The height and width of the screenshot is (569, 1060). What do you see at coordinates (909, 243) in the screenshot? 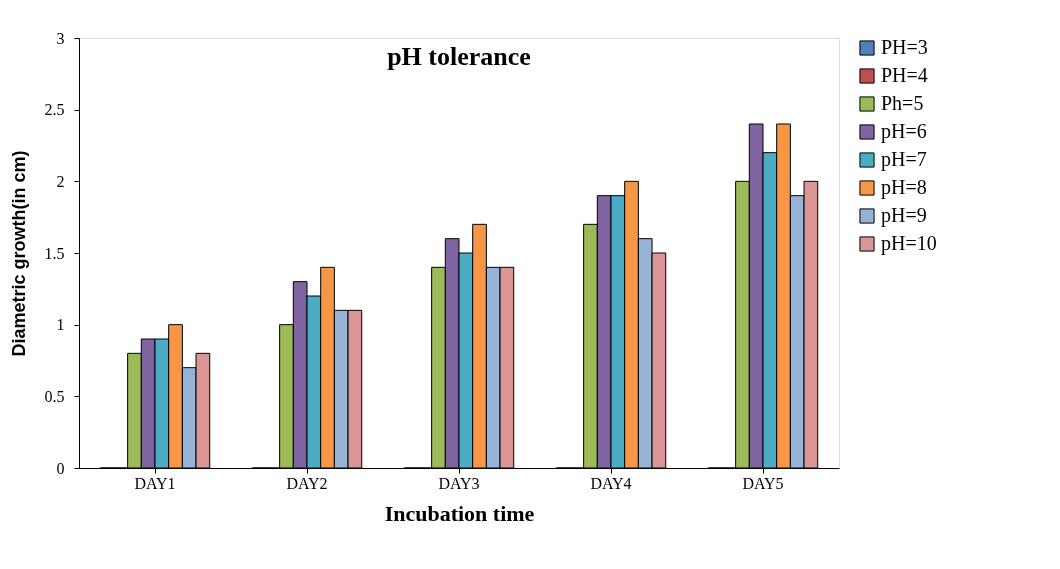
I see `legend-label: pH=10` at bounding box center [909, 243].